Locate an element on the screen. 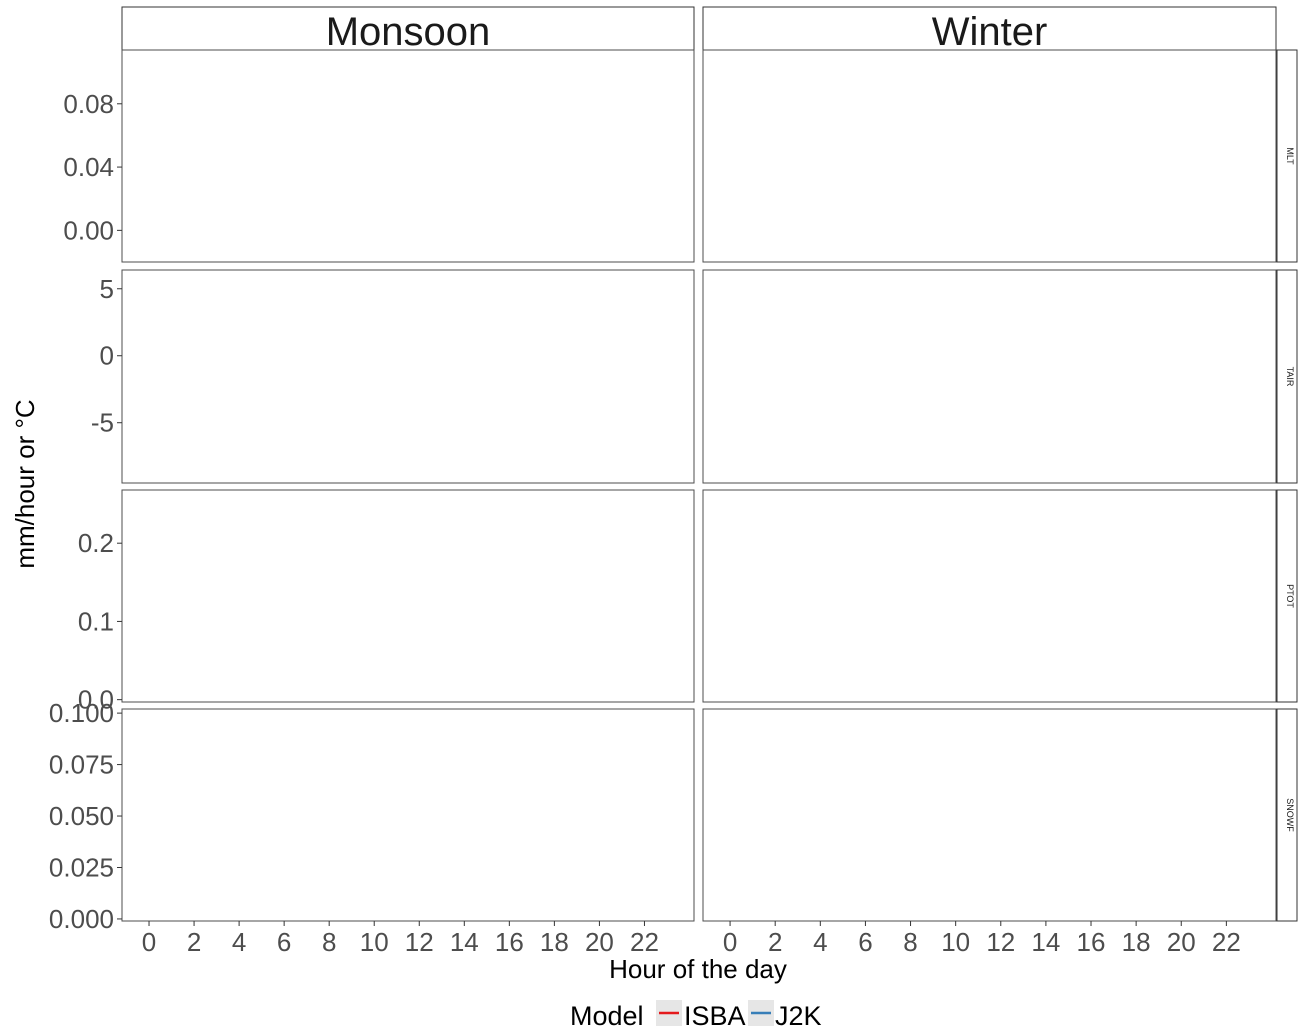 The width and height of the screenshot is (1301, 1032). legend-label-isba: ISBA is located at coordinates (715, 1016).